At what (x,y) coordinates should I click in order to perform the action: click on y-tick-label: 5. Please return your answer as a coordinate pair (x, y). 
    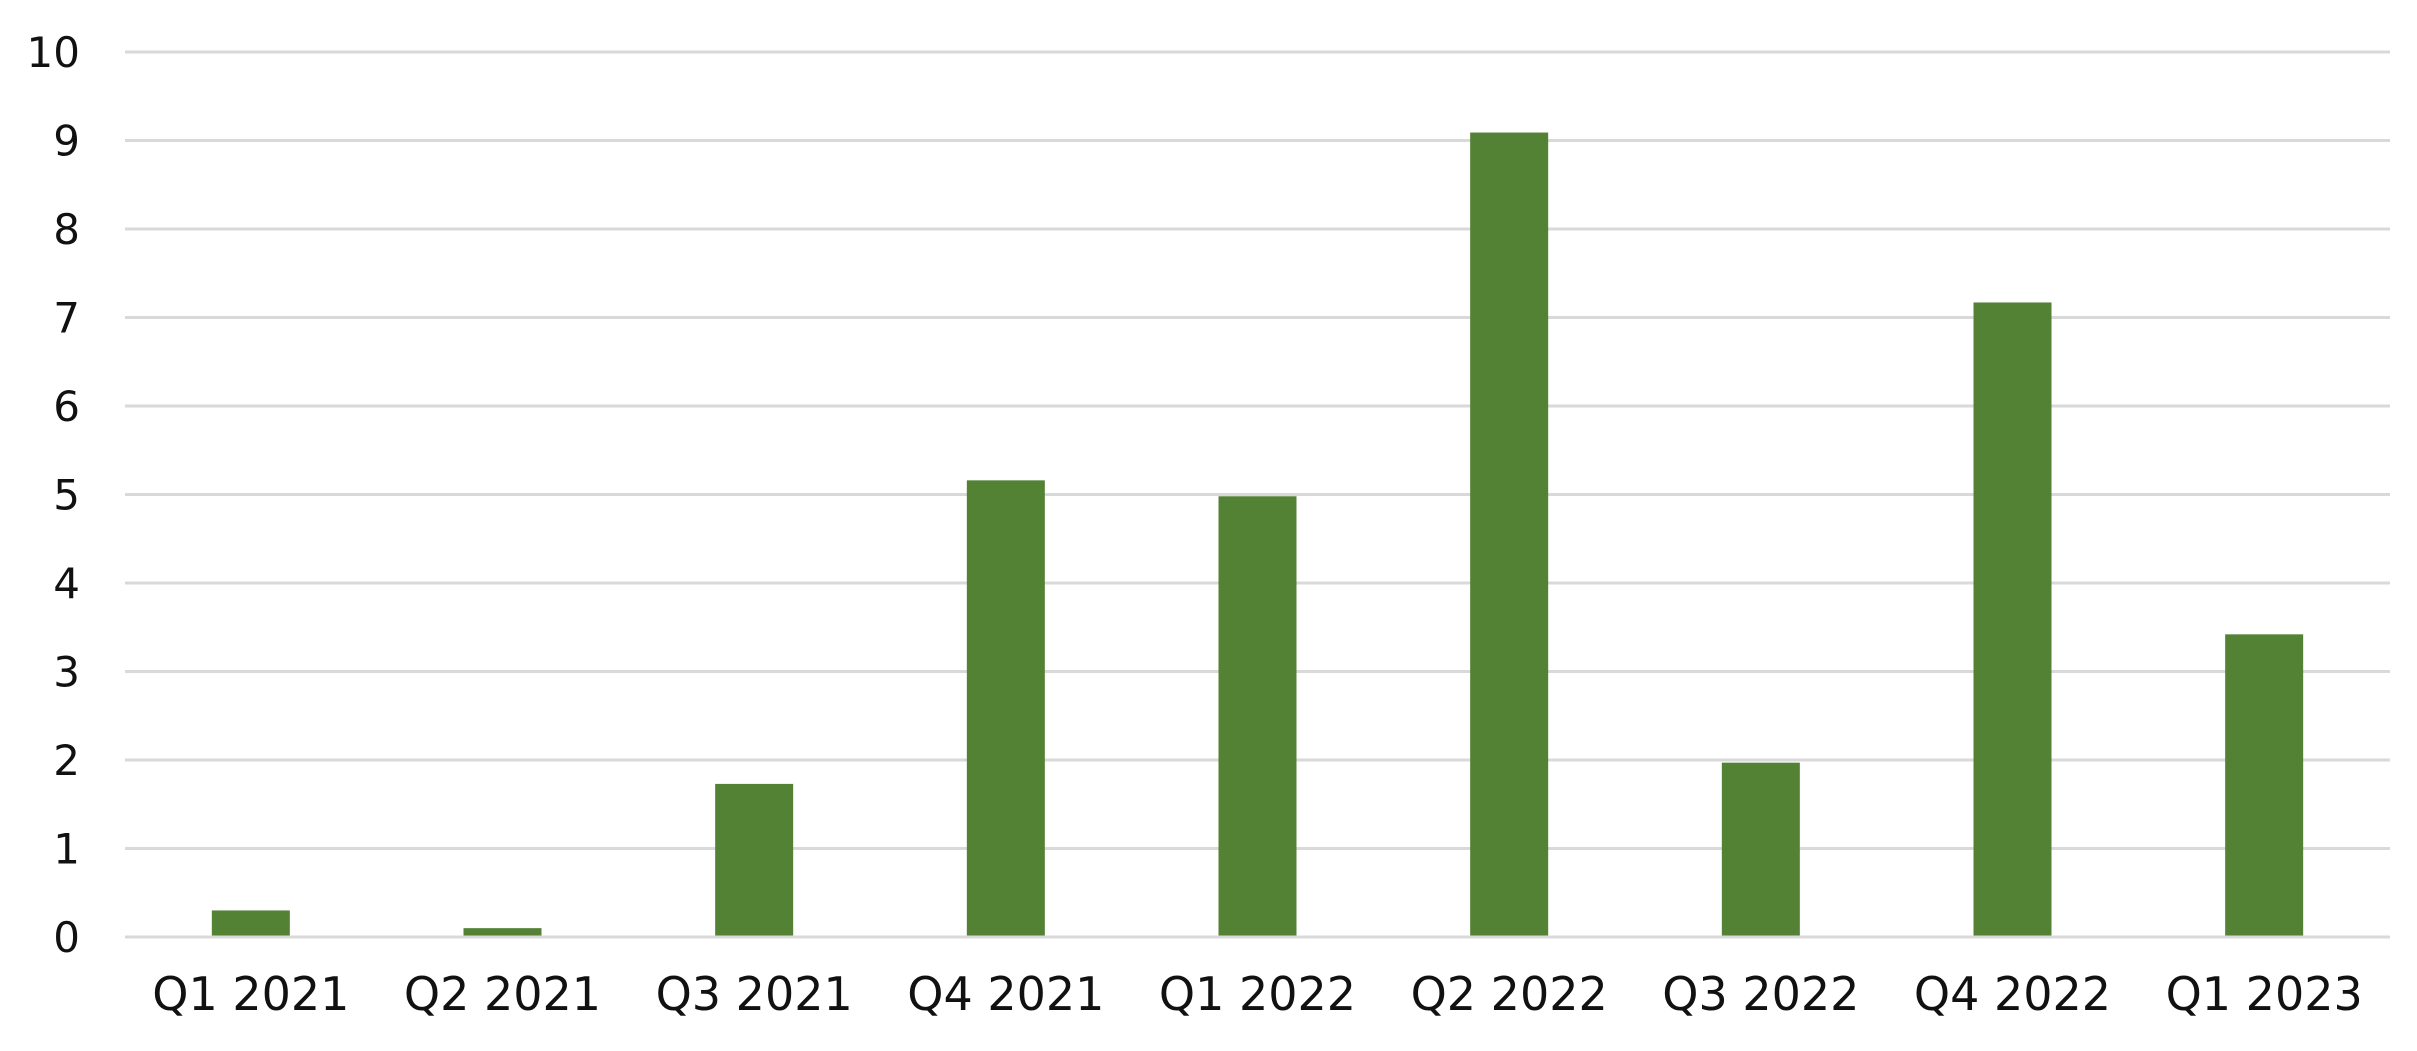
    Looking at the image, I should click on (66, 495).